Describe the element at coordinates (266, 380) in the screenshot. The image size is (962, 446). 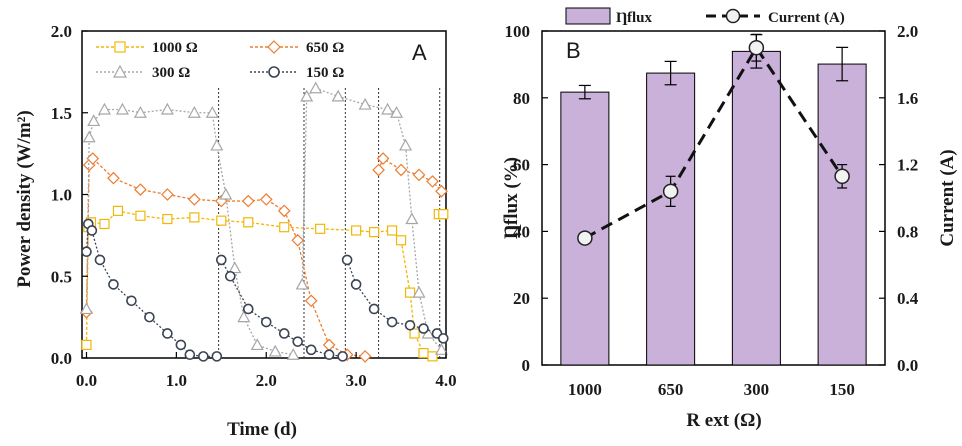
I see `x-tick-label: 2.0` at that location.